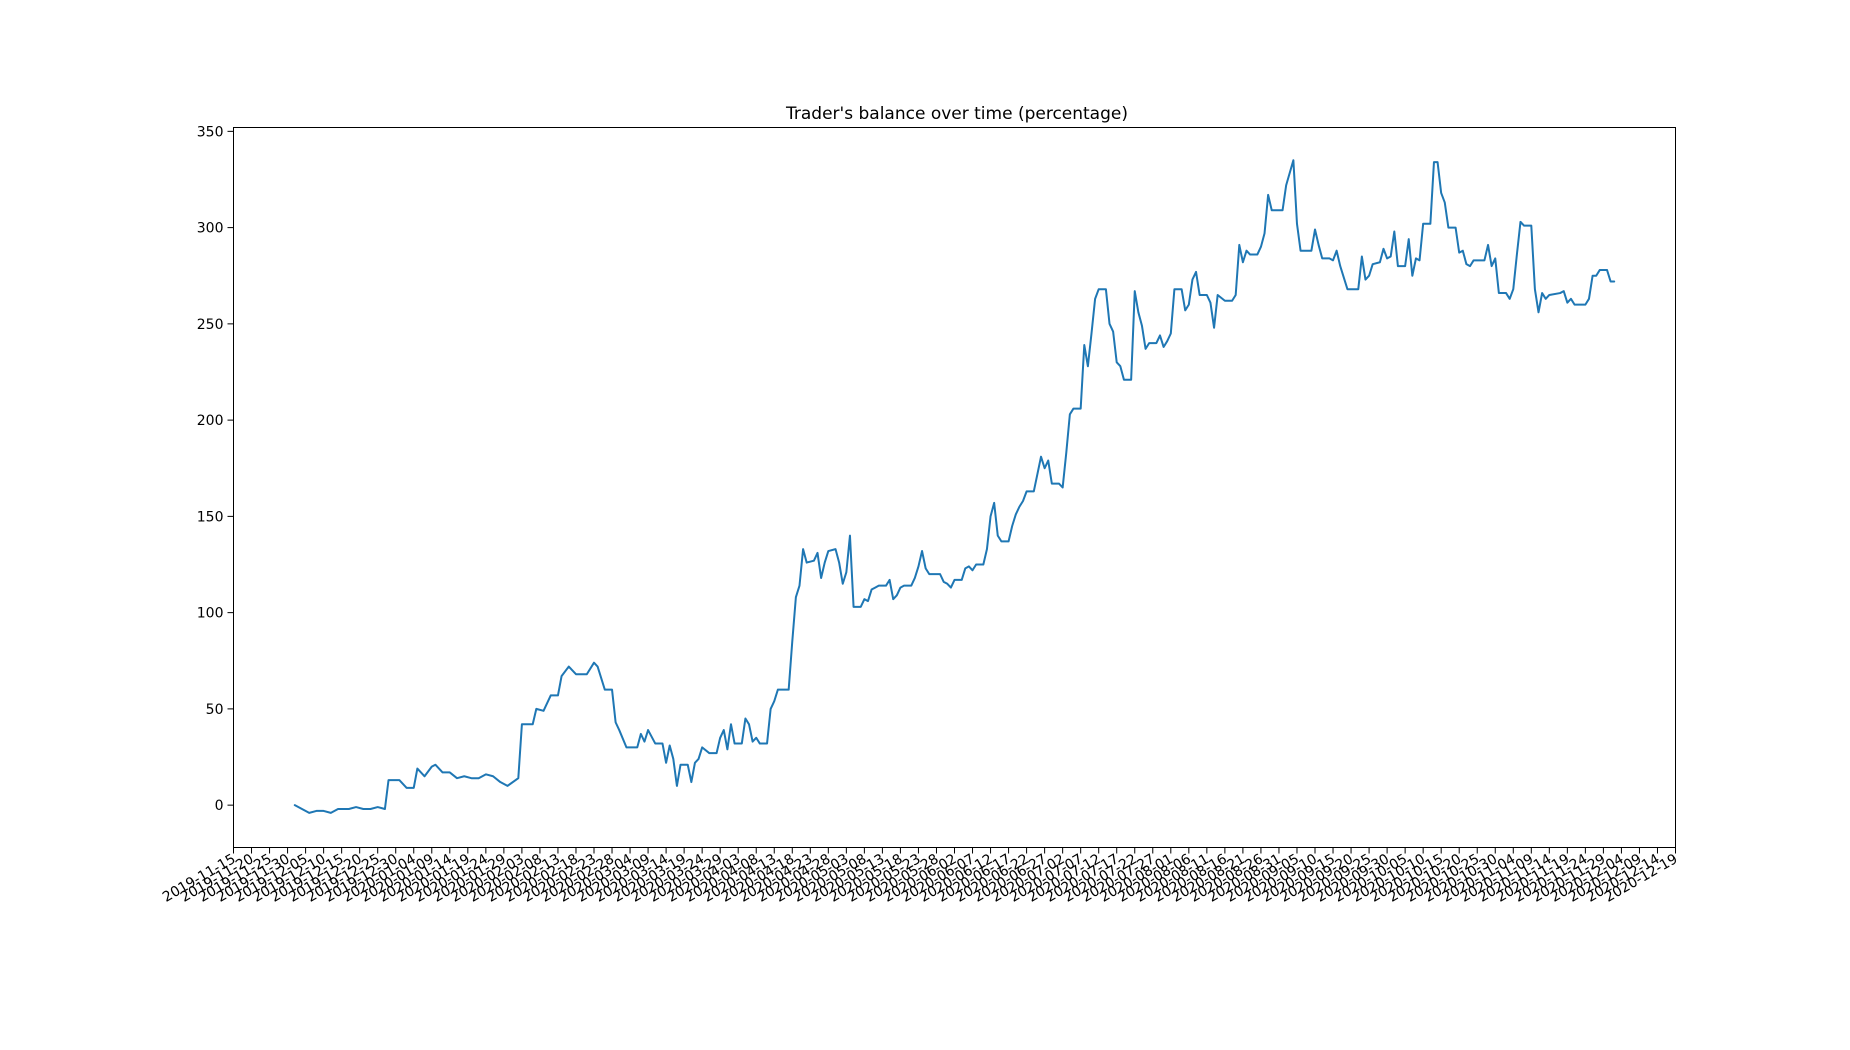  What do you see at coordinates (210, 229) in the screenshot?
I see `y-tick-label: 300` at bounding box center [210, 229].